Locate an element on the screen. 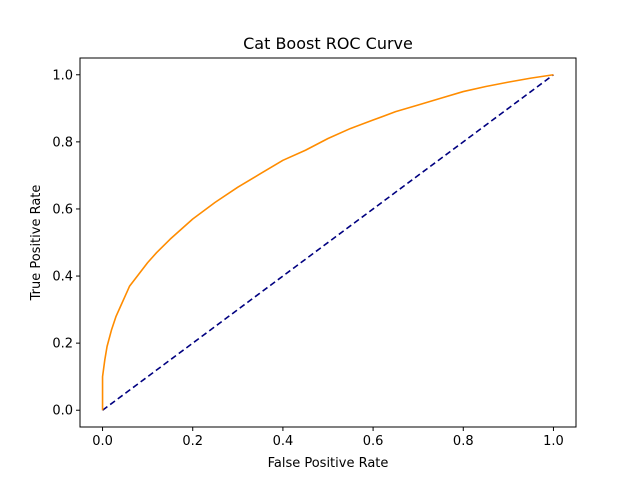 This screenshot has height=480, width=640. x-tick-label: 0.6 is located at coordinates (373, 441).